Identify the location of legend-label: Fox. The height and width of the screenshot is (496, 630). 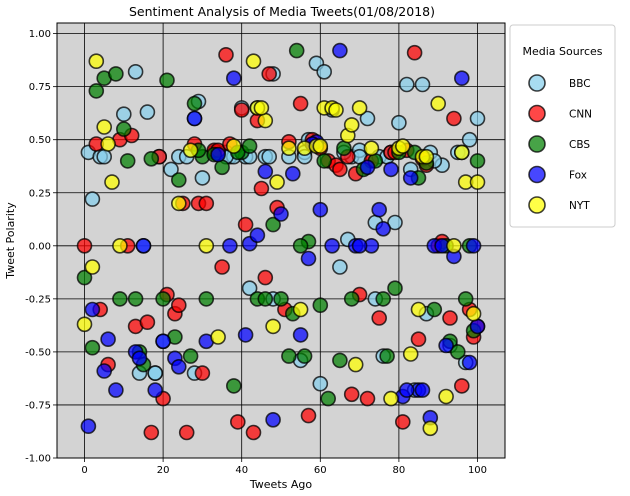
(578, 176).